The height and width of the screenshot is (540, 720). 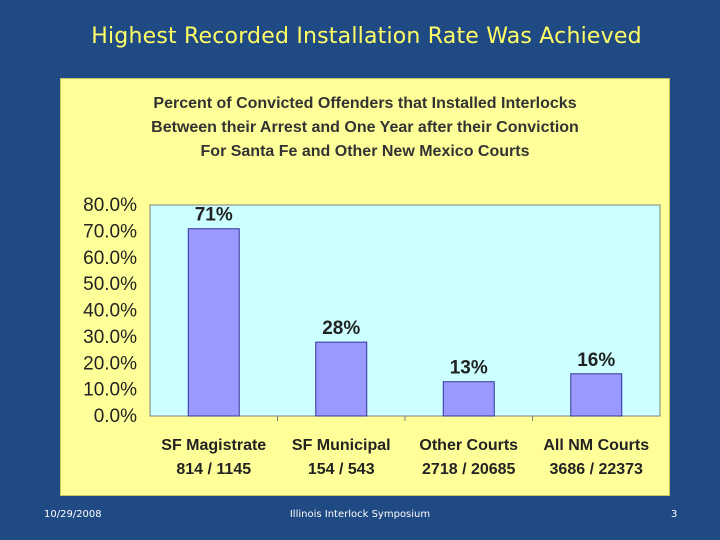 What do you see at coordinates (110, 205) in the screenshot?
I see `y-tick-label: 80.0%` at bounding box center [110, 205].